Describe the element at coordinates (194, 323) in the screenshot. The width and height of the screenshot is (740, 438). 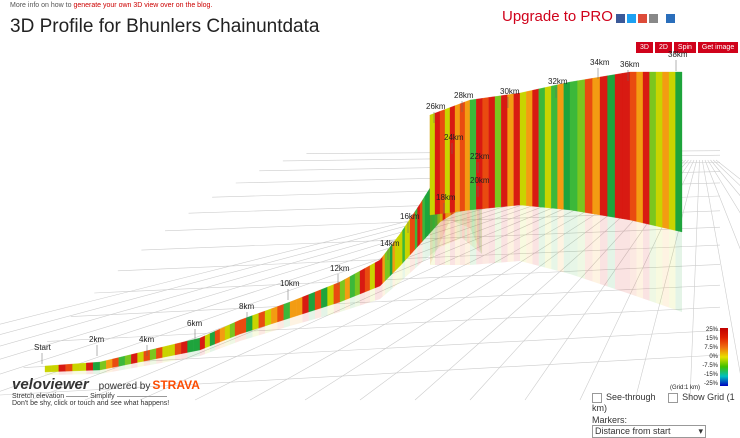
I see `marker-label: 6km` at that location.